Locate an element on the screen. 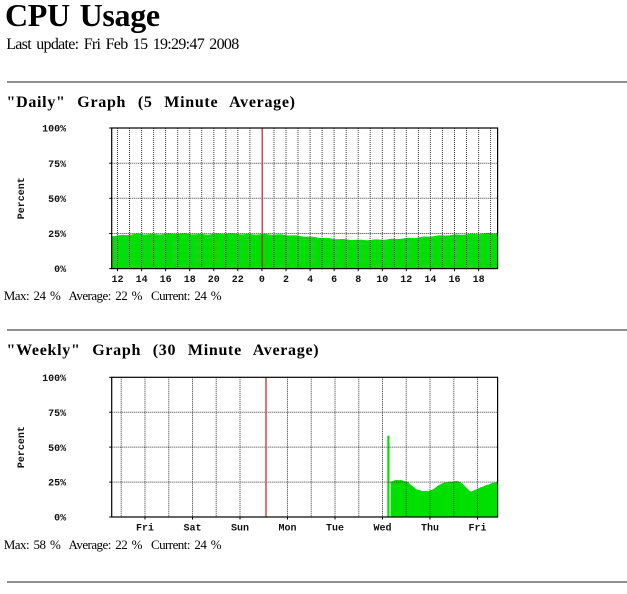  svg-text: Thu is located at coordinates (430, 529).